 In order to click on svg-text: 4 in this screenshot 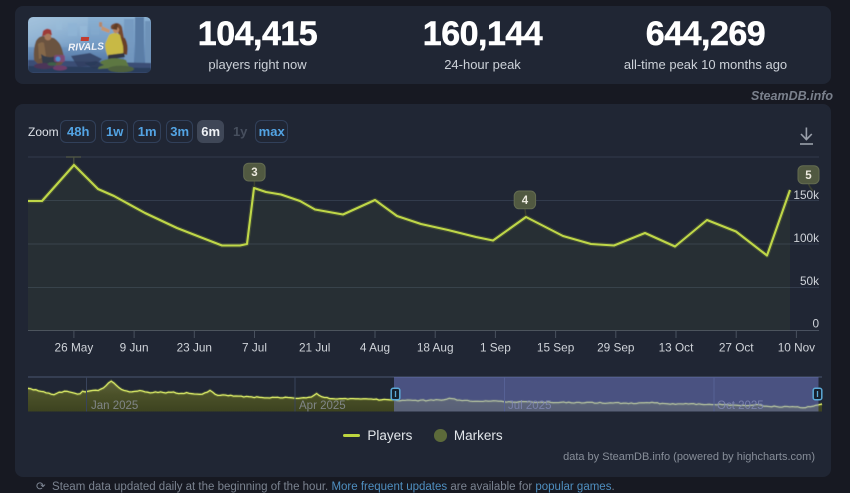, I will do `click(525, 201)`.